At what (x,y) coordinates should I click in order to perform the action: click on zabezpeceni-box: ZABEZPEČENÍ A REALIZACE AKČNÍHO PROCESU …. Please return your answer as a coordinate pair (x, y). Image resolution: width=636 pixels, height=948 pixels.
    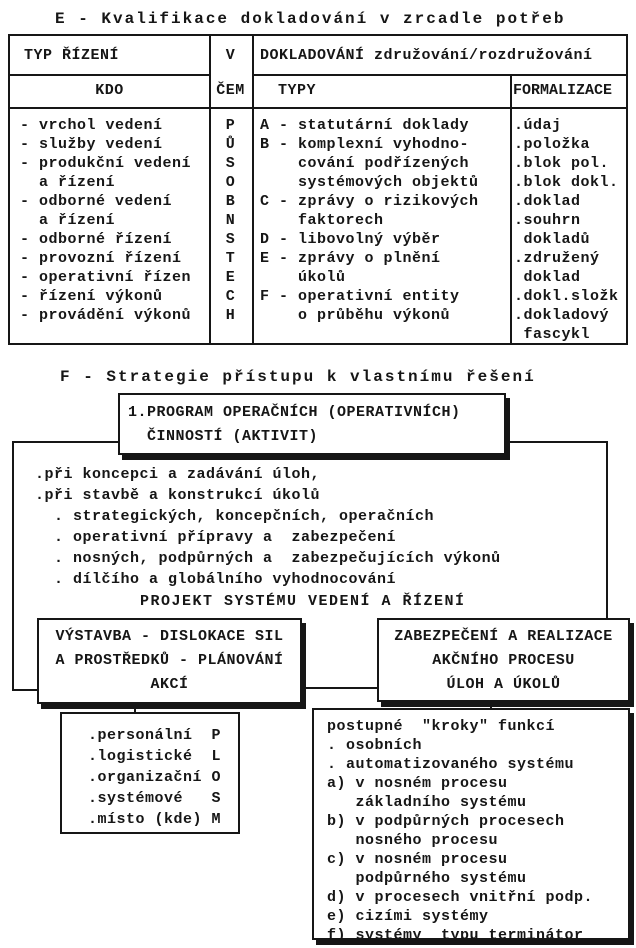
    Looking at the image, I should click on (503, 660).